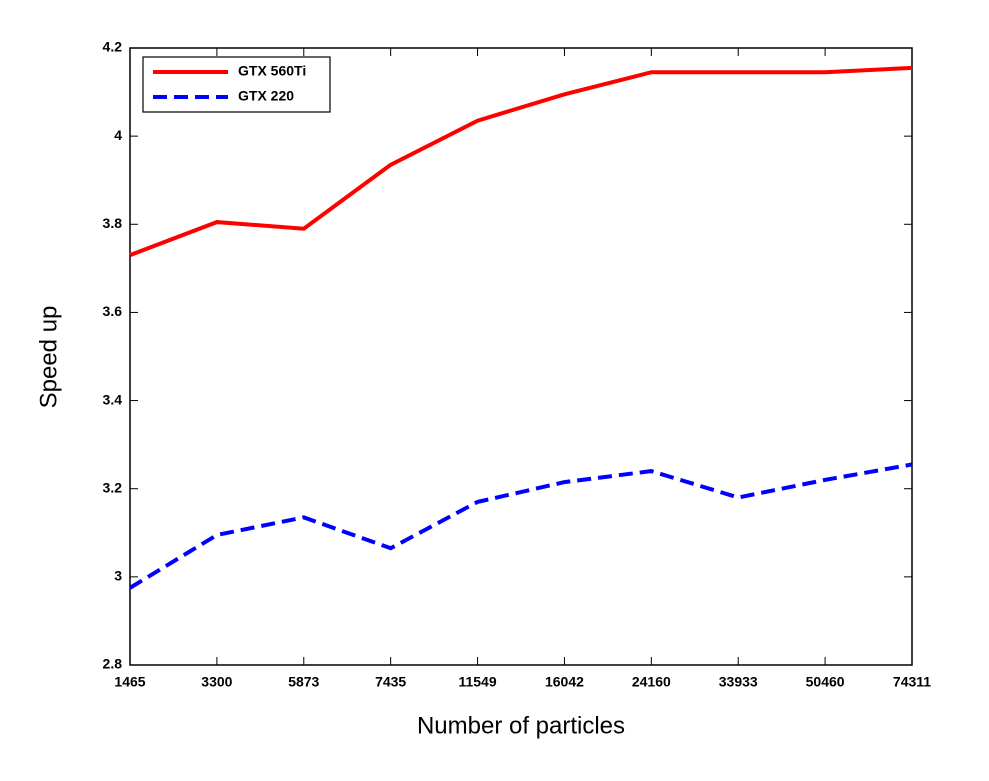 The image size is (989, 781). I want to click on x-tick-label: 74311, so click(912, 682).